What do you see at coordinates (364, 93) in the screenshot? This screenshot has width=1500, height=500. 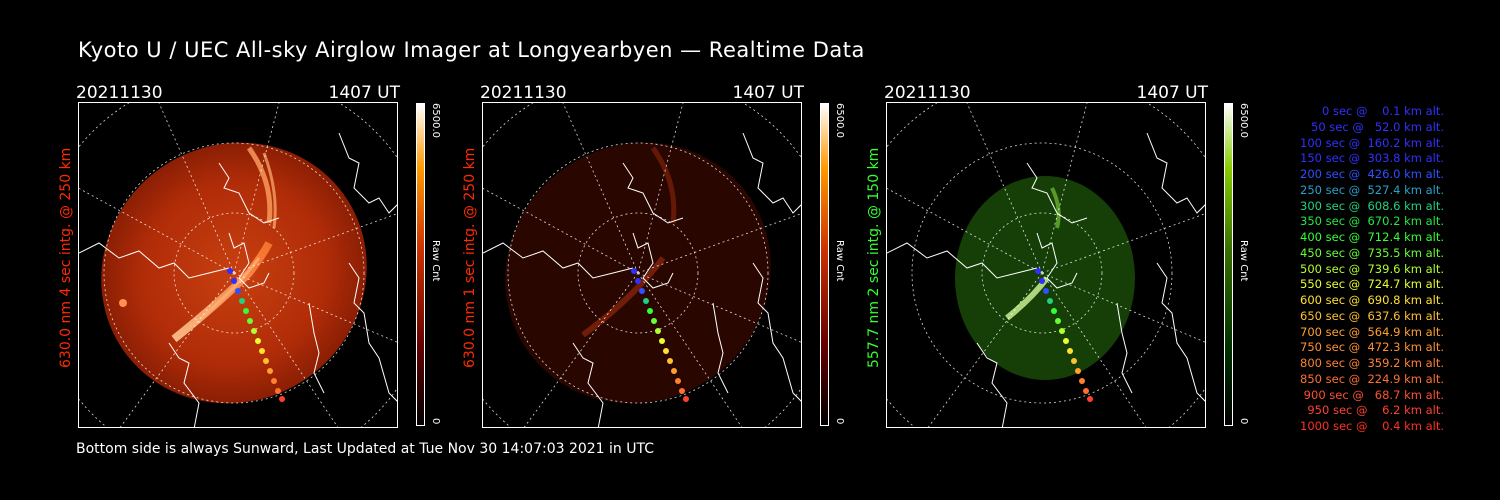 I see `panel1-time: 1407 UT` at bounding box center [364, 93].